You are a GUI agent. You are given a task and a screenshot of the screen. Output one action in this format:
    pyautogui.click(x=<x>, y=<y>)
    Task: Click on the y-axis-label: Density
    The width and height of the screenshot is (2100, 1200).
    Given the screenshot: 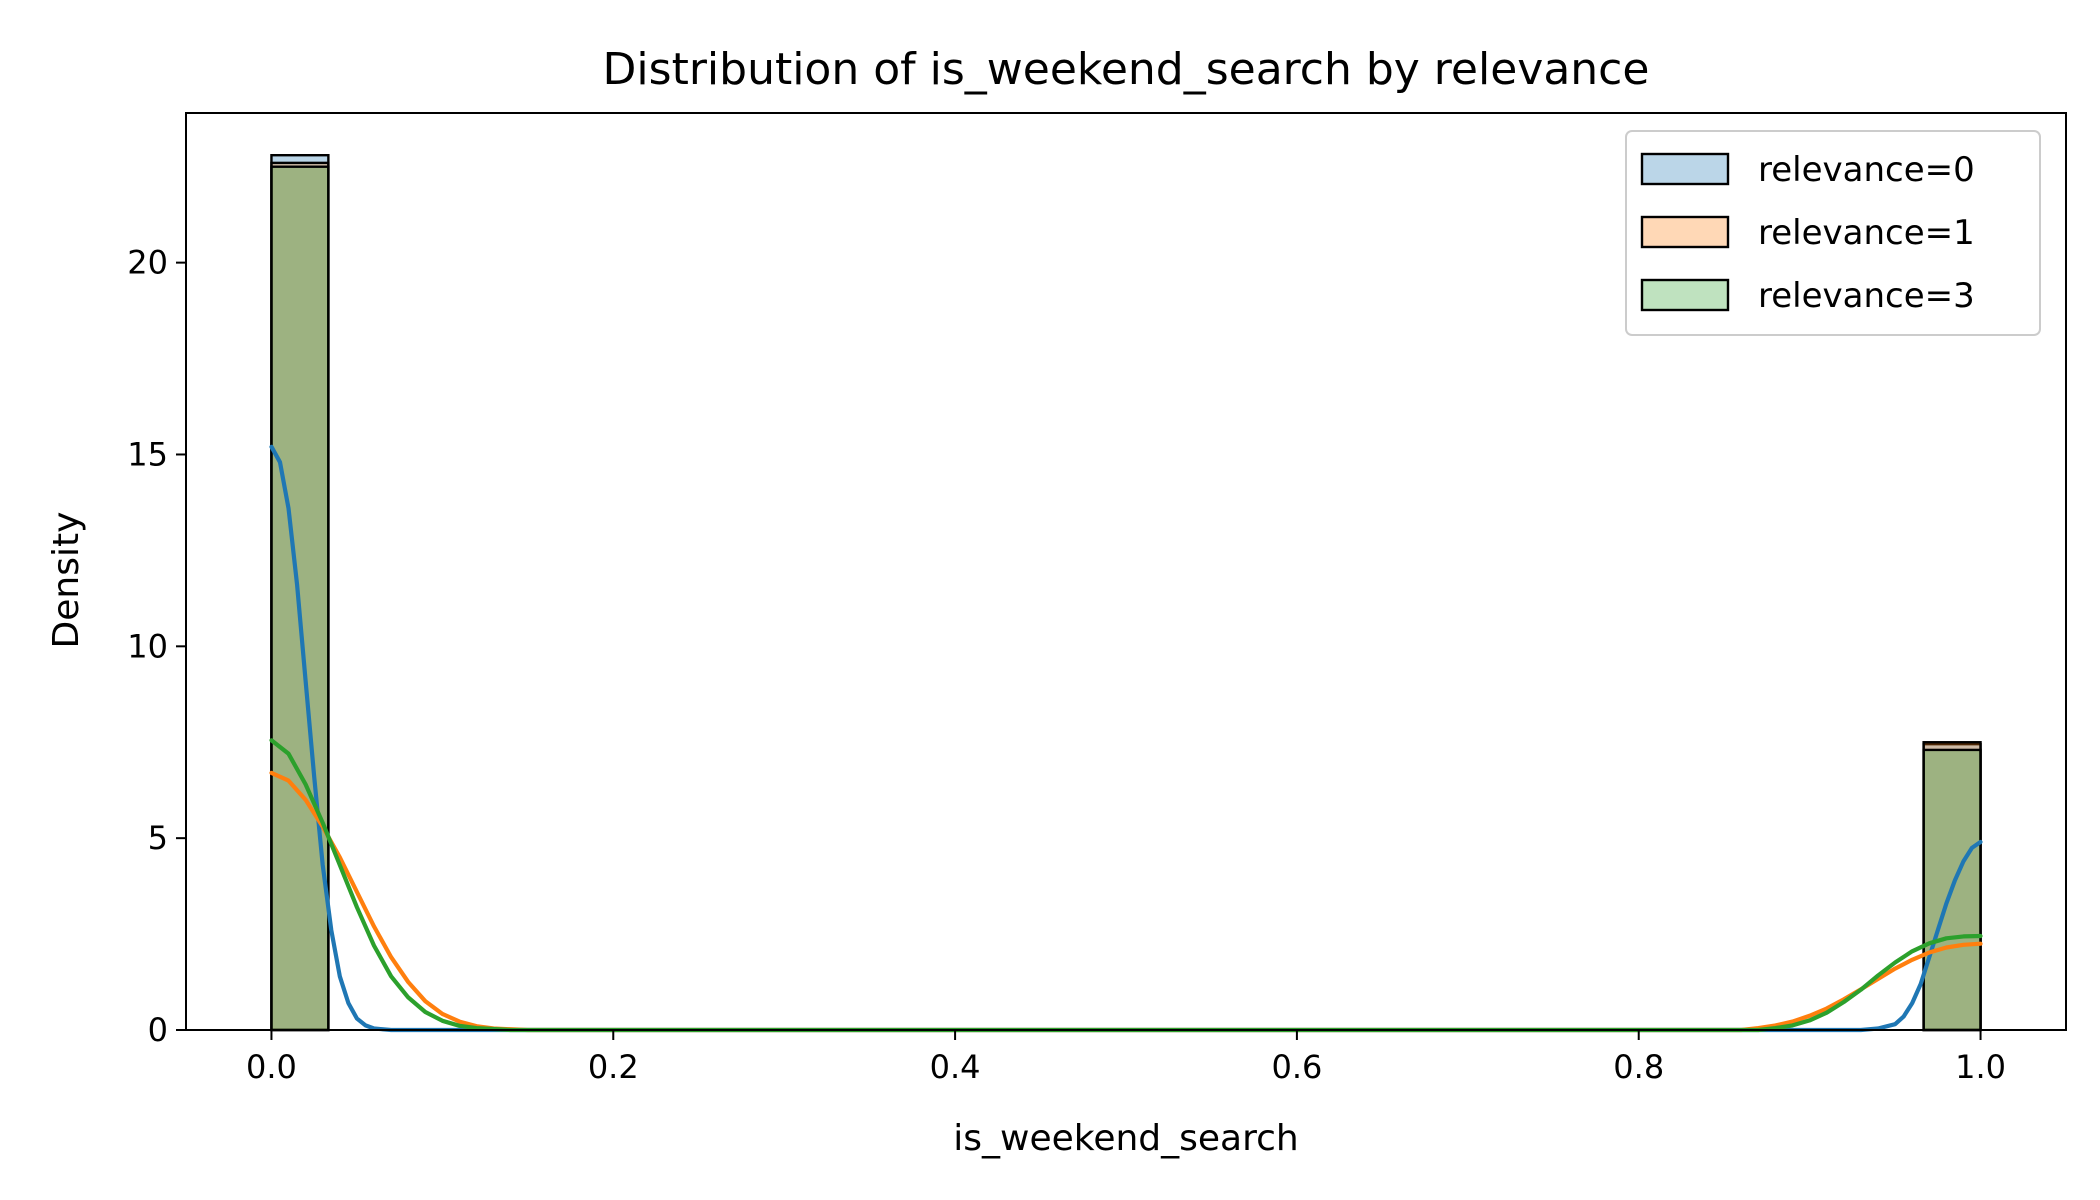 What is the action you would take?
    pyautogui.click(x=66, y=580)
    